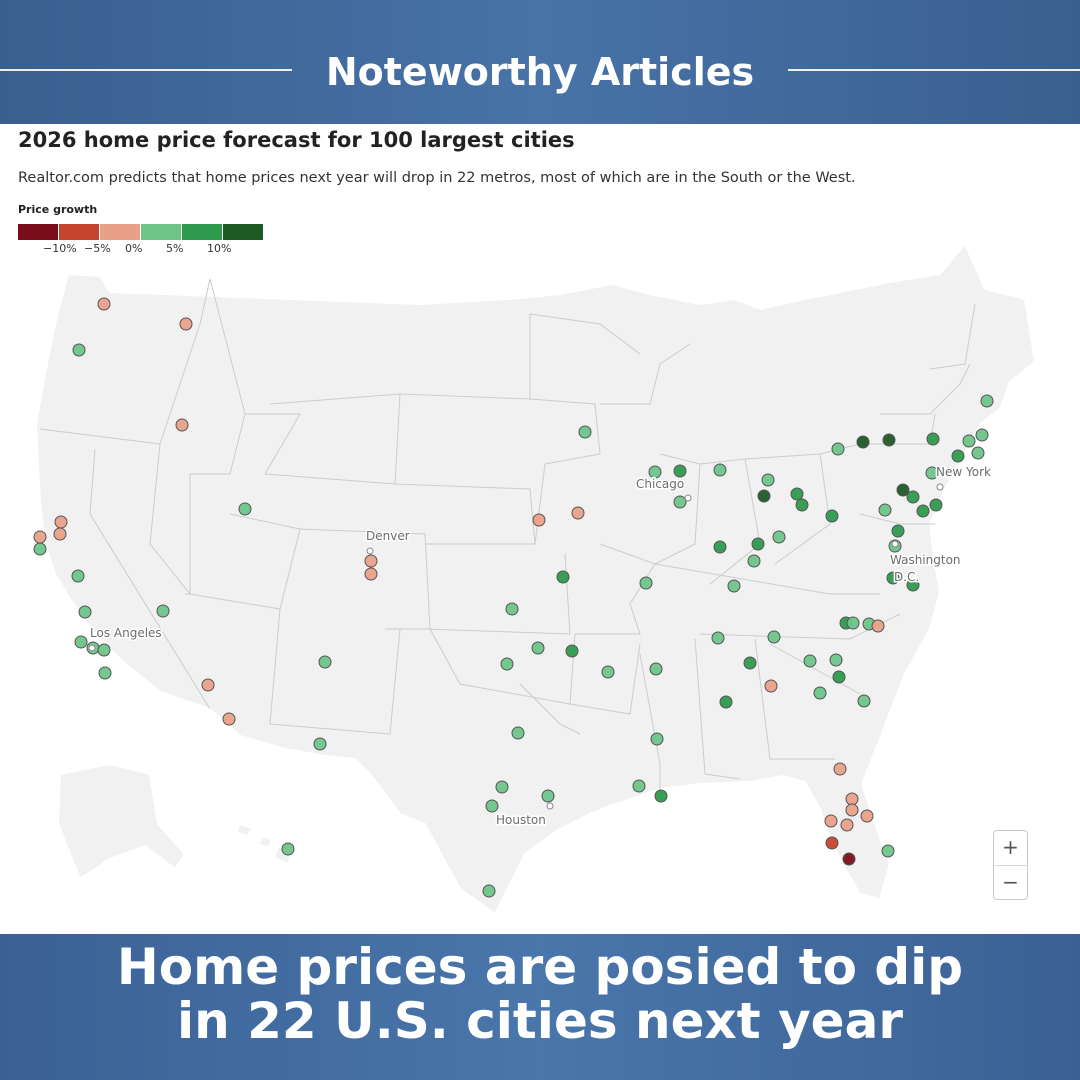  Describe the element at coordinates (58, 209) in the screenshot. I see `legend-title: Price growth` at that location.